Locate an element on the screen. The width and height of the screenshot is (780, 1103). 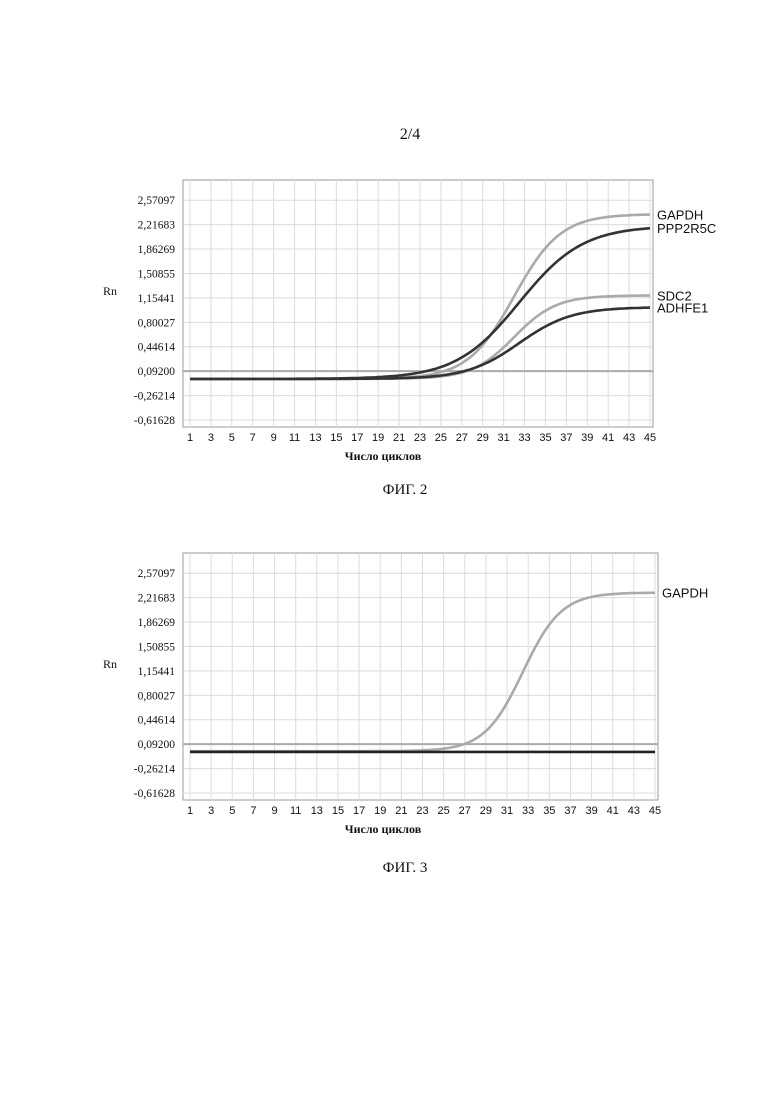
figure-caption-fig2: ФИГ. 2 is located at coordinates (390, 490).